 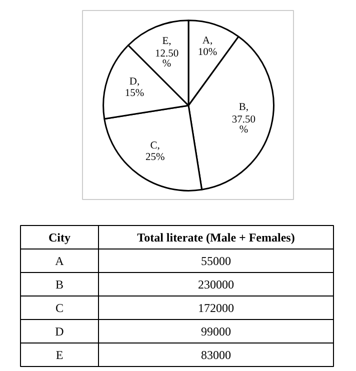 What do you see at coordinates (166, 53) in the screenshot?
I see `data-label: E, 12.50 %` at bounding box center [166, 53].